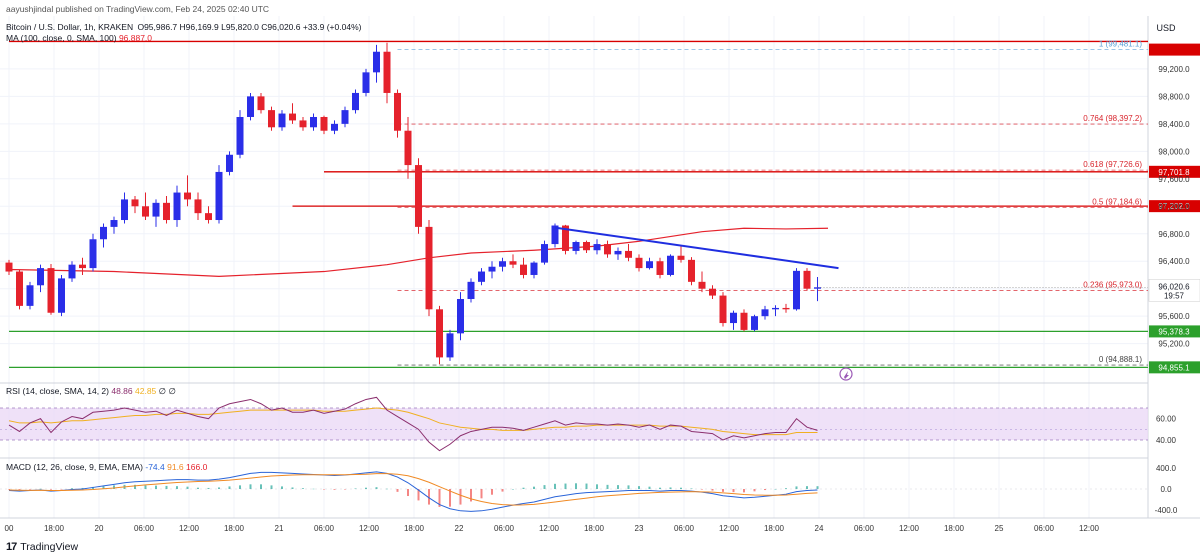  I want to click on replay-icon, so click(846, 374).